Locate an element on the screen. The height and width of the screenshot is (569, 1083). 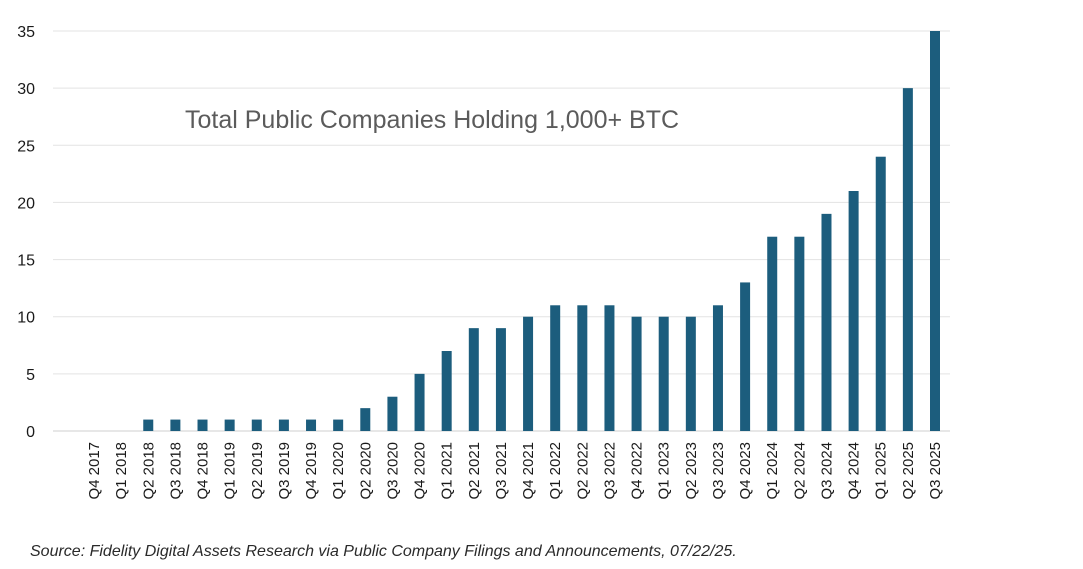
x-tick-label: Q4 2018 is located at coordinates (203, 471).